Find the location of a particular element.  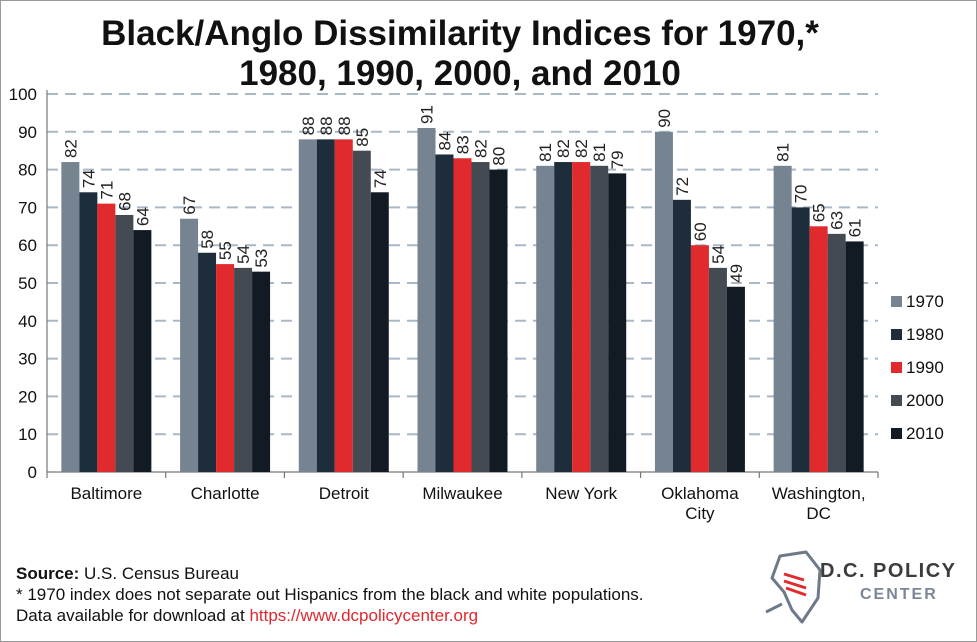

logo-text-line-1: D.C. POLICY is located at coordinates (888, 571).